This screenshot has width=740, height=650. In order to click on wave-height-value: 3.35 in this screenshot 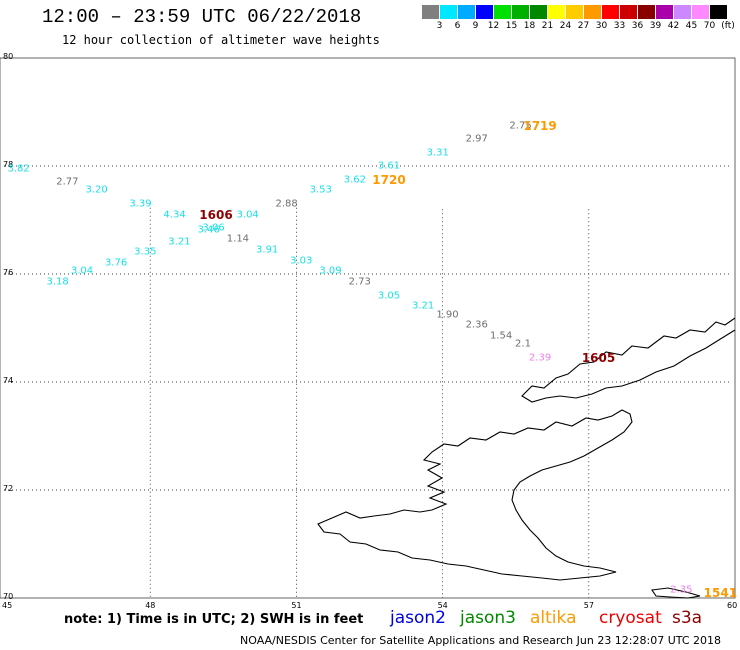, I will do `click(145, 252)`.